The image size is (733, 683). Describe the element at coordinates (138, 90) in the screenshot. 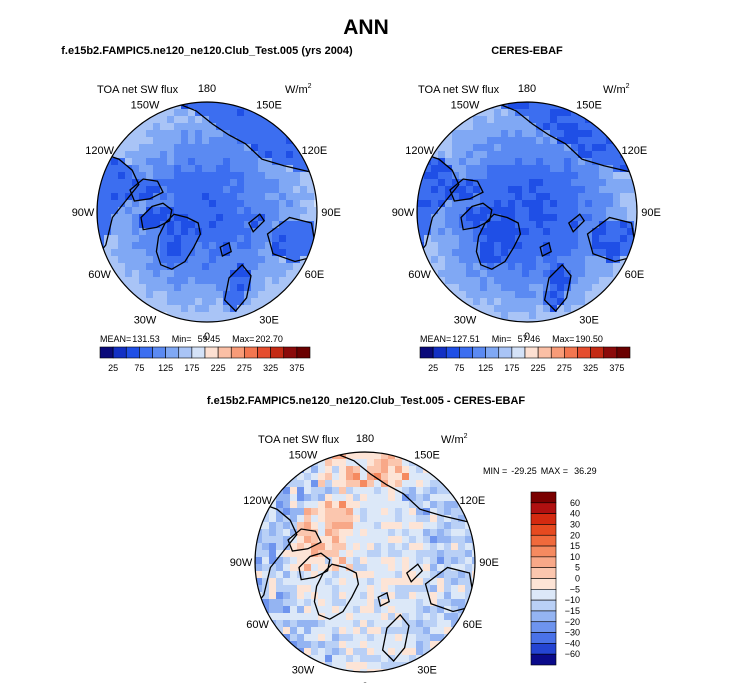

I see `variable-label: TOA net SW flux` at that location.